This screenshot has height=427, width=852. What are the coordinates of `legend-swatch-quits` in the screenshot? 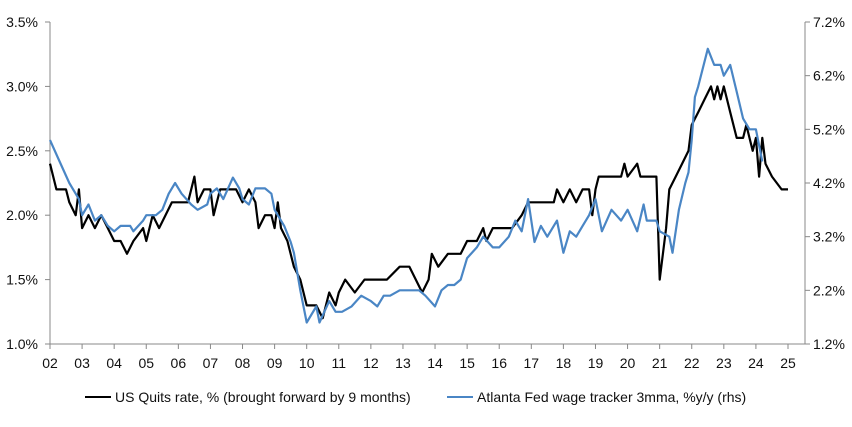 It's located at (98, 397).